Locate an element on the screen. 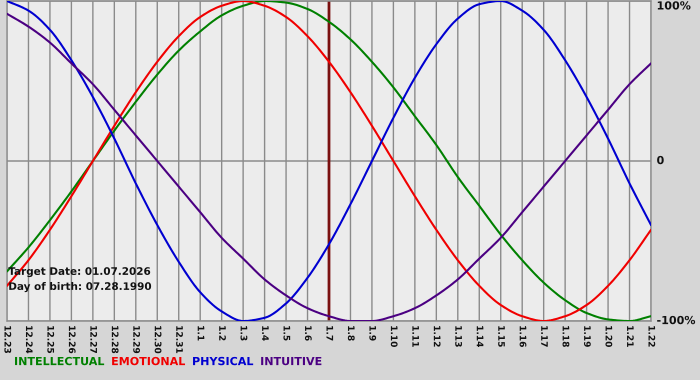 This screenshot has height=380, width=700. x-tick-label: 1.8 is located at coordinates (351, 333).